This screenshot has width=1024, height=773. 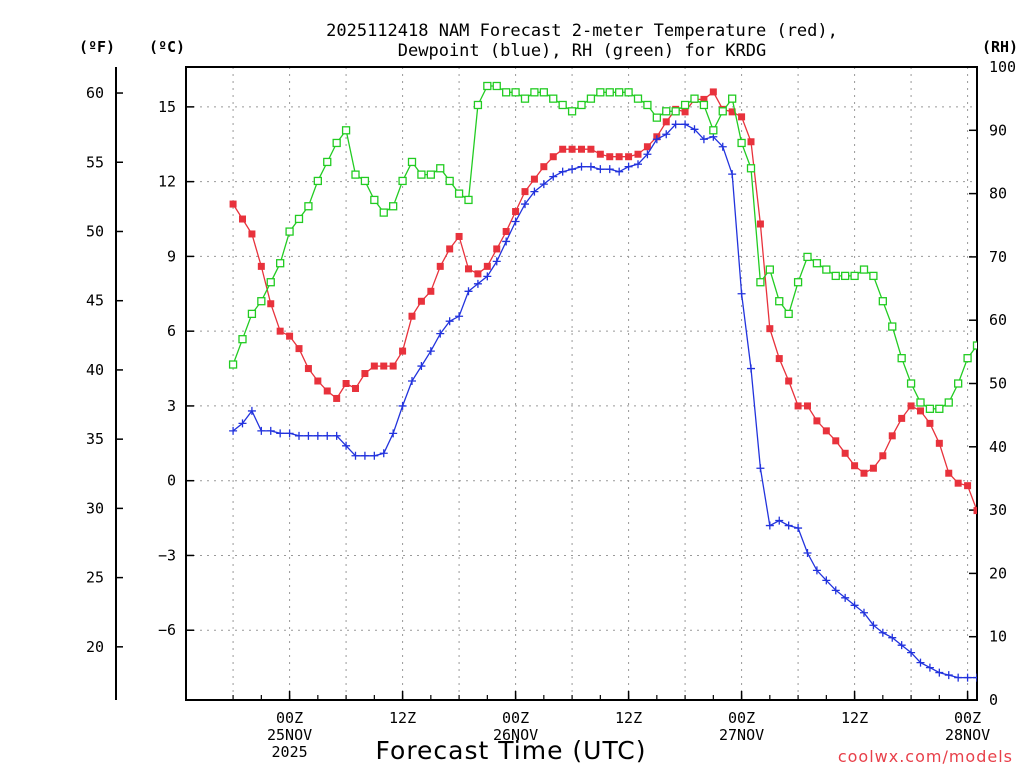 I want to click on rh-tick-label: 70, so click(x=998, y=257).